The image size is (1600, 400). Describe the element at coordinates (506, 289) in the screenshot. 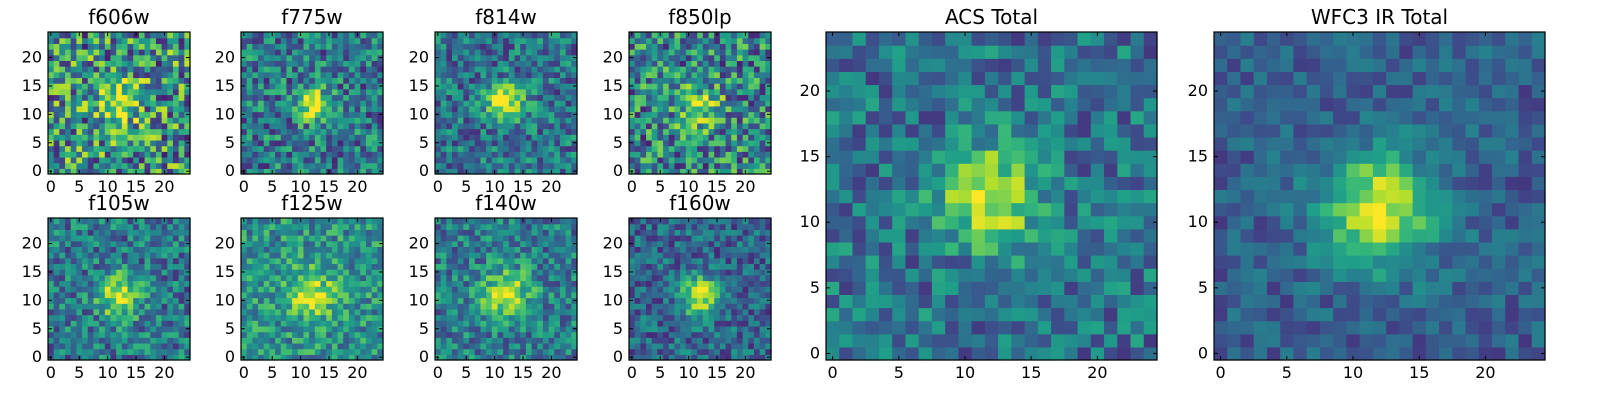

I see `axes-frame` at that location.